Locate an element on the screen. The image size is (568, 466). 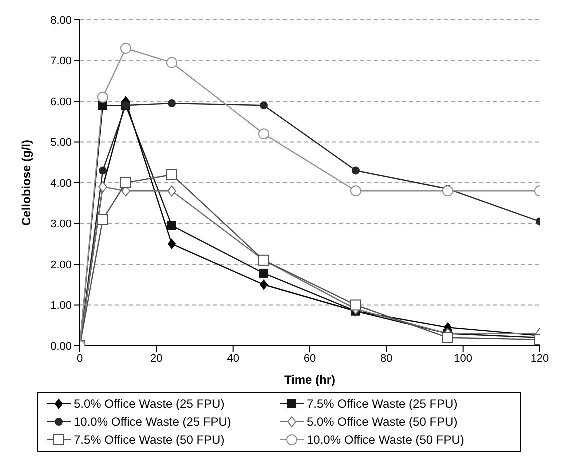
y-axis-title: Cellobiose (g/l) is located at coordinates (26, 183).